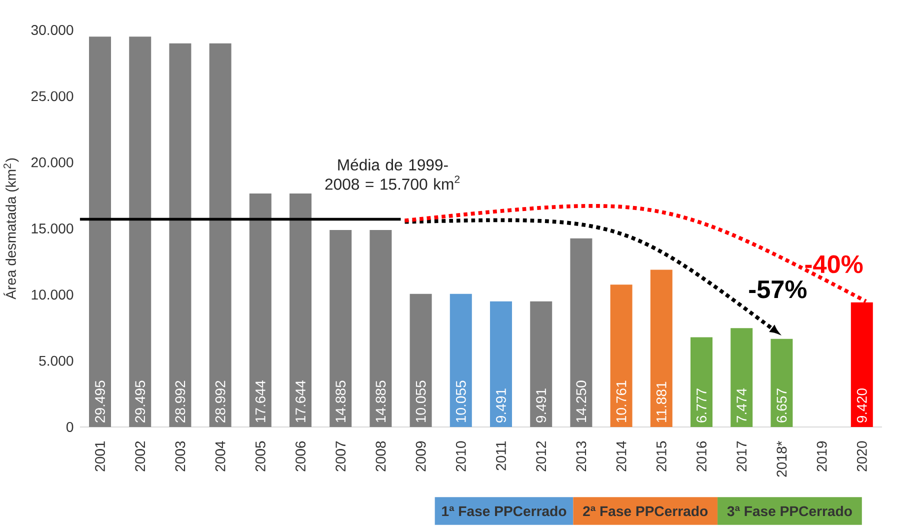  What do you see at coordinates (861, 456) in the screenshot?
I see `x-tick-label: 2020` at bounding box center [861, 456].